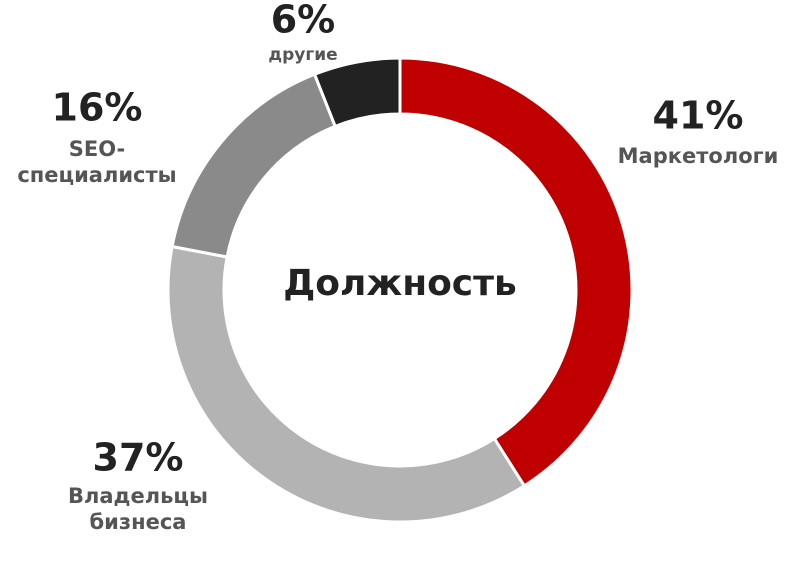 Image resolution: width=800 pixels, height=580 pixels. What do you see at coordinates (302, 55) in the screenshot?
I see `category-label: другие` at bounding box center [302, 55].